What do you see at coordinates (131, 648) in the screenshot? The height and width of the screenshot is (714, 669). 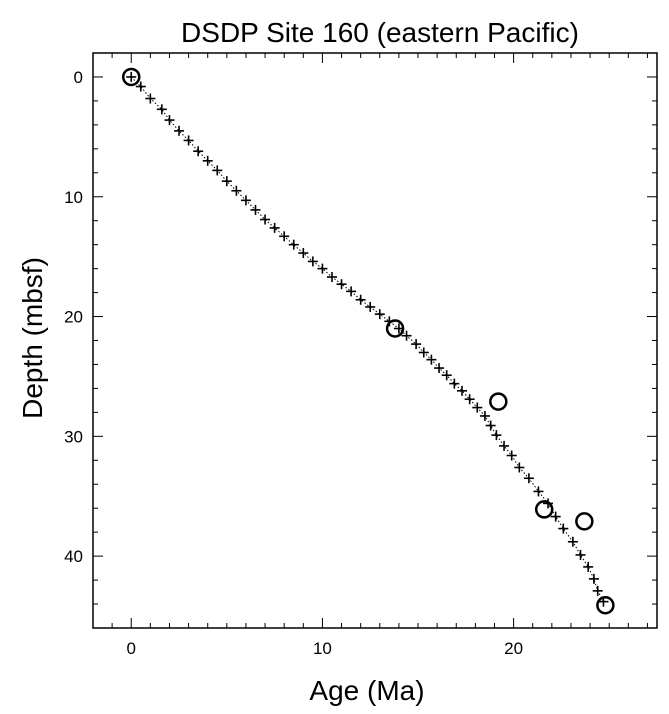 I see `x-tick-label: 0` at bounding box center [131, 648].